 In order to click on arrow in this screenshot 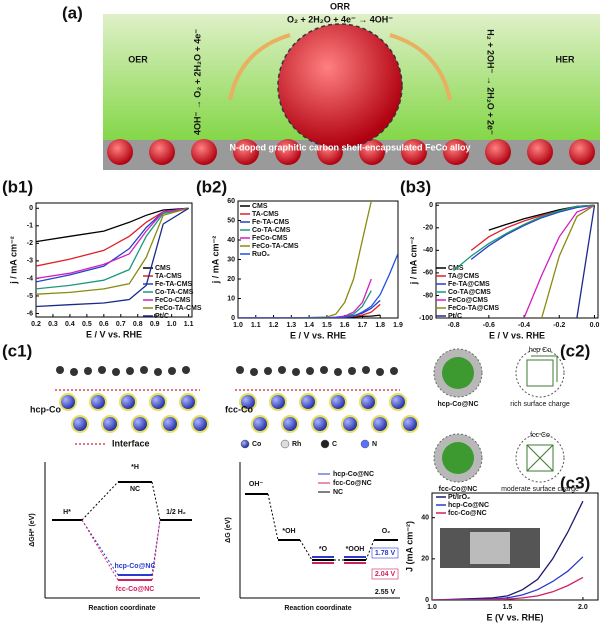, I will do `click(259, 67)`.